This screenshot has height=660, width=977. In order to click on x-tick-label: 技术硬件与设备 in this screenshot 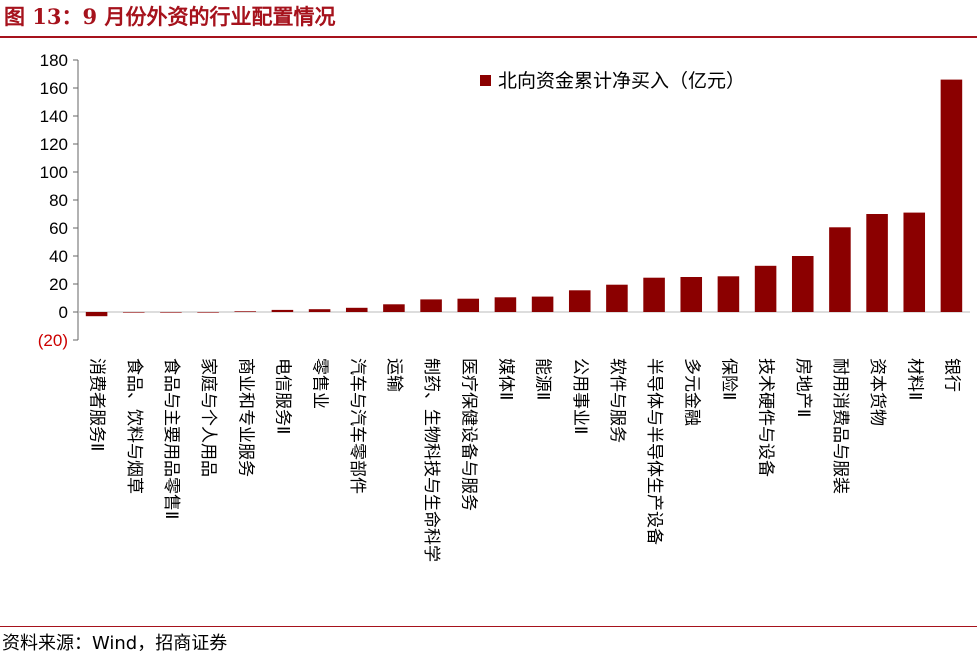, I will do `click(766, 417)`.